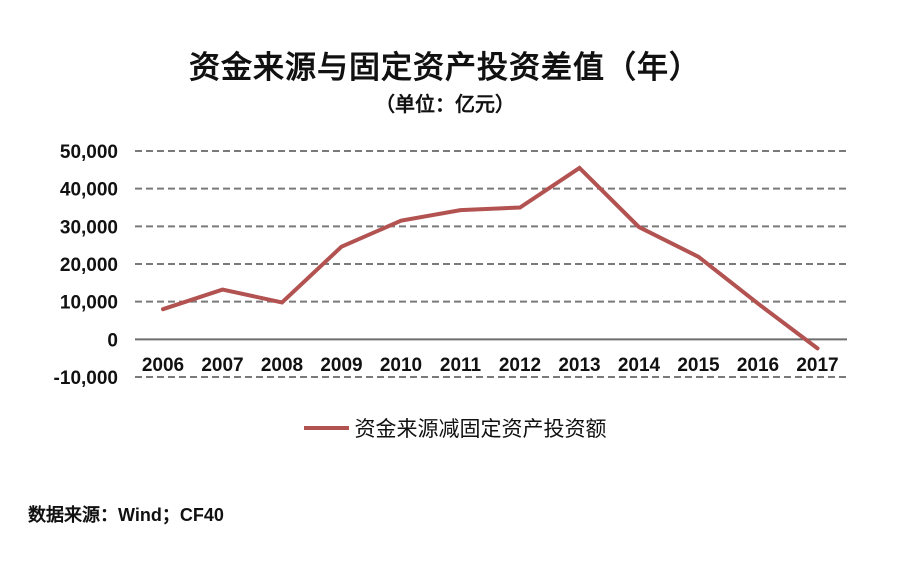 The image size is (908, 562). Describe the element at coordinates (86, 378) in the screenshot. I see `y-tick-label: -10,000` at that location.